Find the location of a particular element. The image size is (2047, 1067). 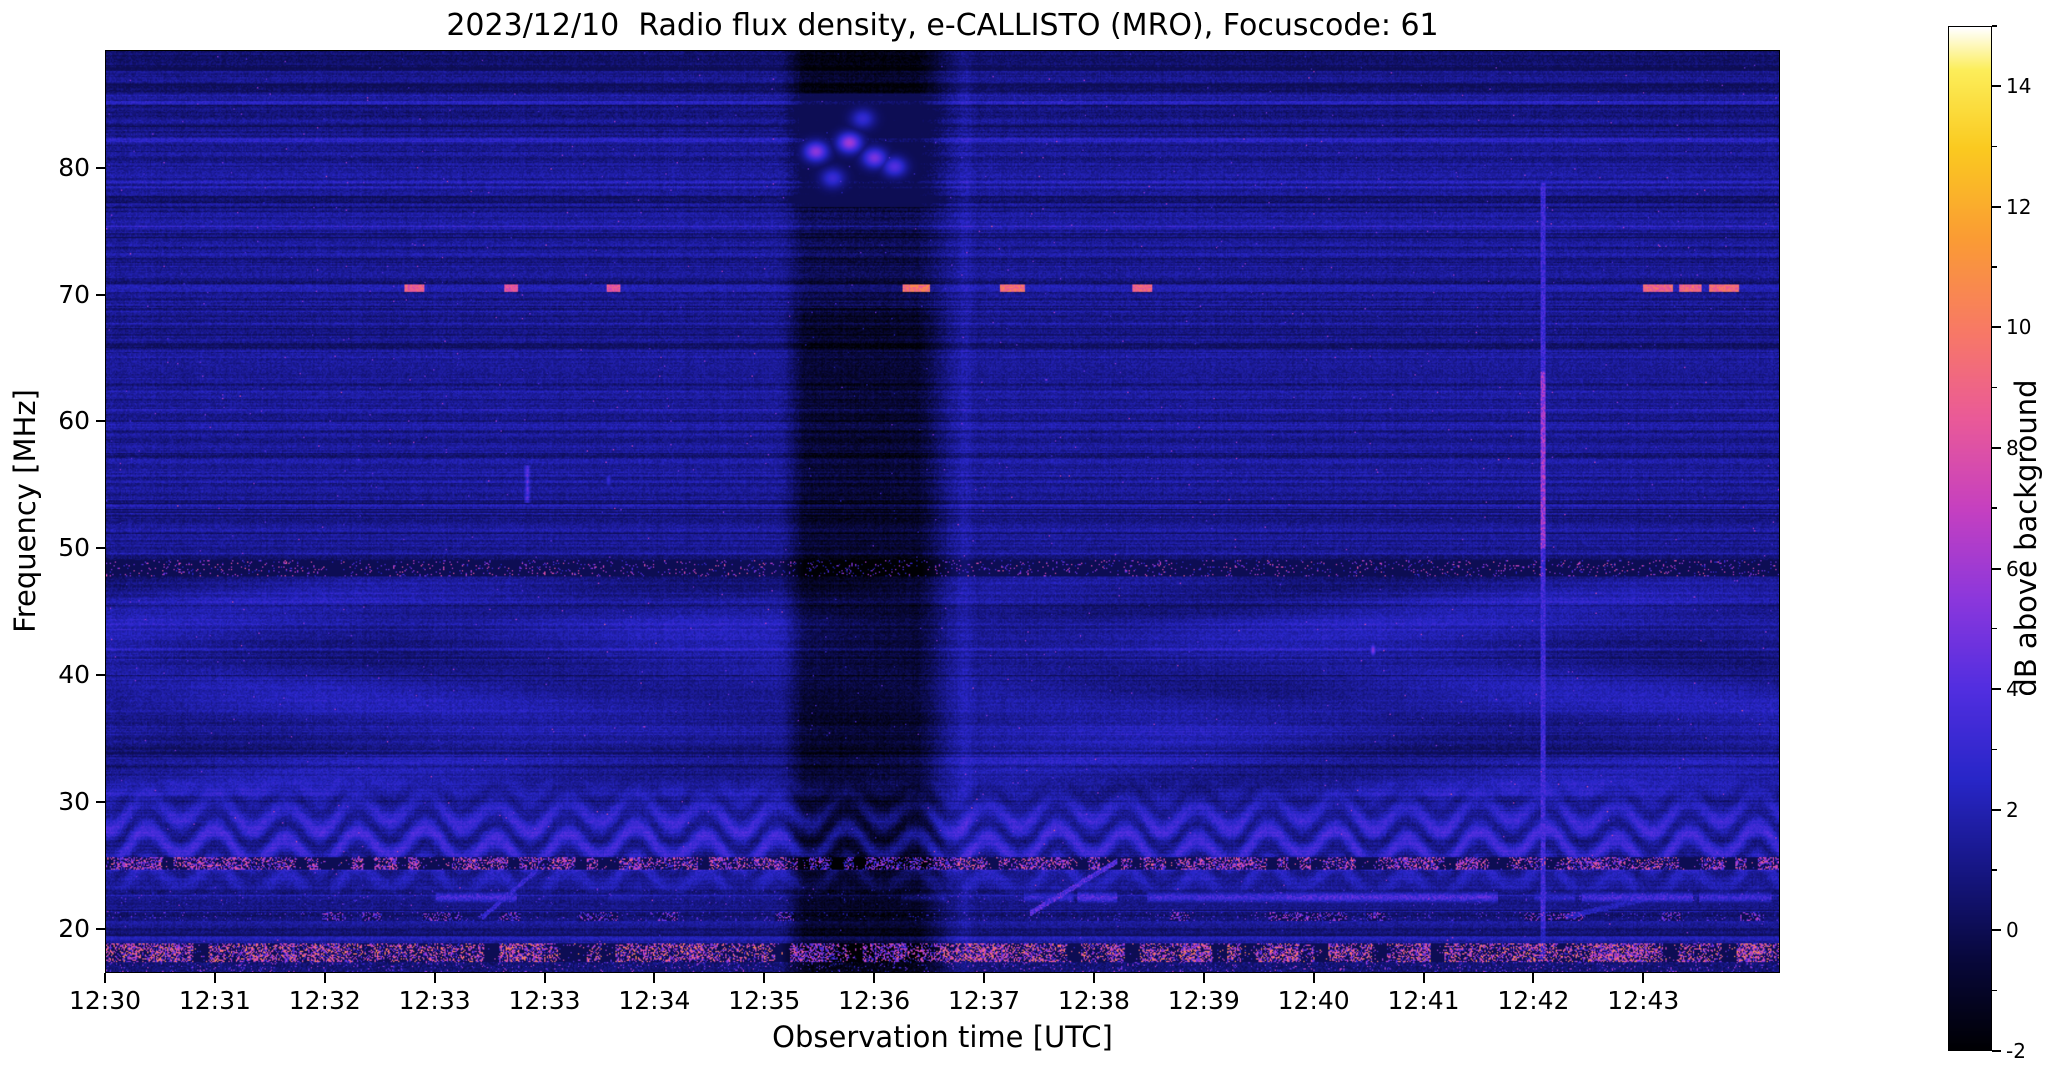

x-tick-label: 12:32 is located at coordinates (324, 1000).